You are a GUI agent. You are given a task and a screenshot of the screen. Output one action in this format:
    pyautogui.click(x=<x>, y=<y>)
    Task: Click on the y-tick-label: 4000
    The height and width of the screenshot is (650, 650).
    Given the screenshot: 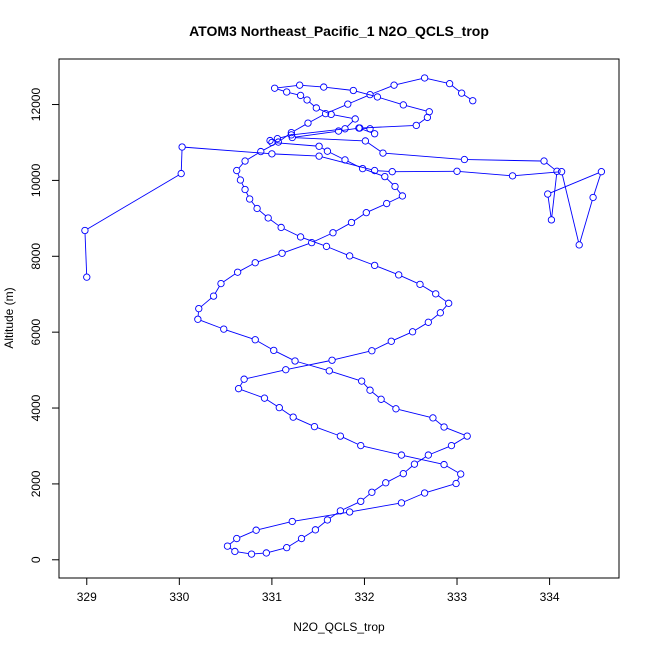 What is the action you would take?
    pyautogui.click(x=36, y=407)
    